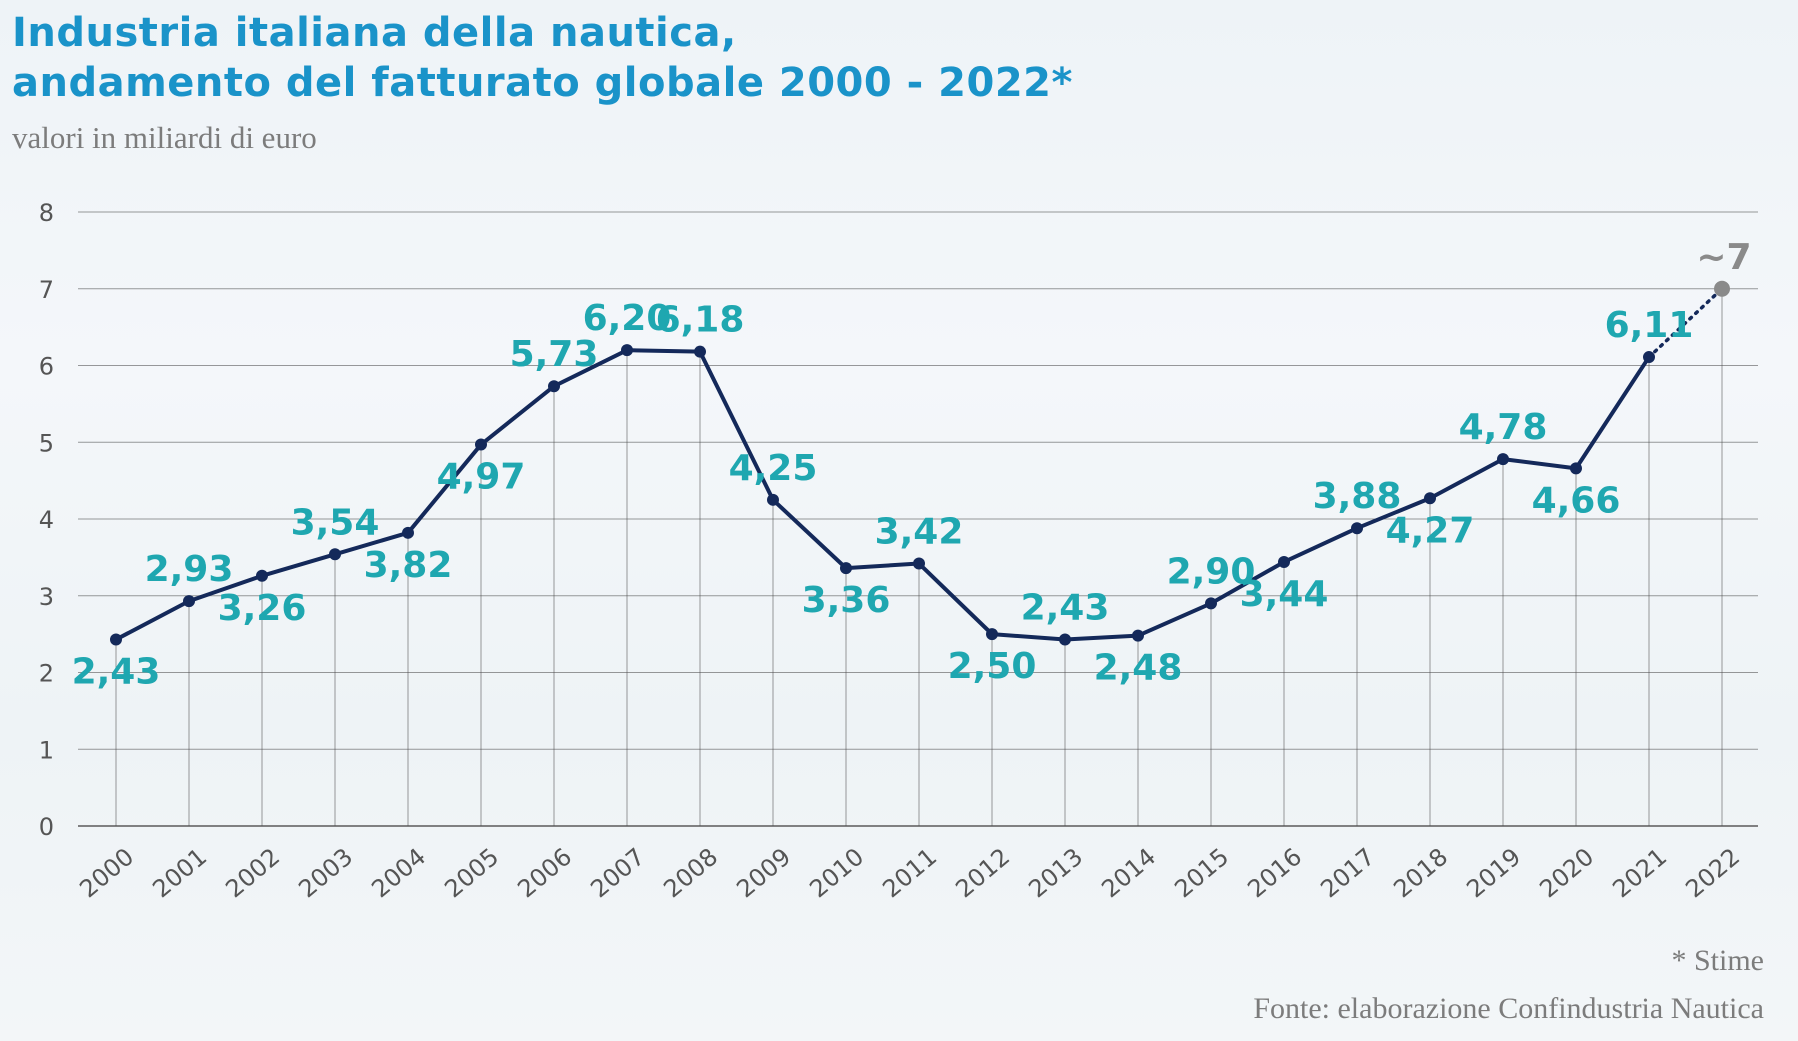 The height and width of the screenshot is (1041, 1798). I want to click on data-label: 2,50, so click(992, 666).